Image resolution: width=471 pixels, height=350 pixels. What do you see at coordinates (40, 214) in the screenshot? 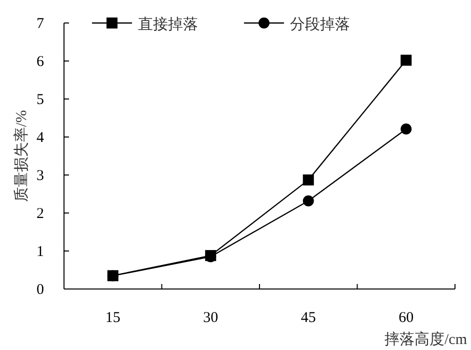
I see `y-tick-label: 2` at bounding box center [40, 214].